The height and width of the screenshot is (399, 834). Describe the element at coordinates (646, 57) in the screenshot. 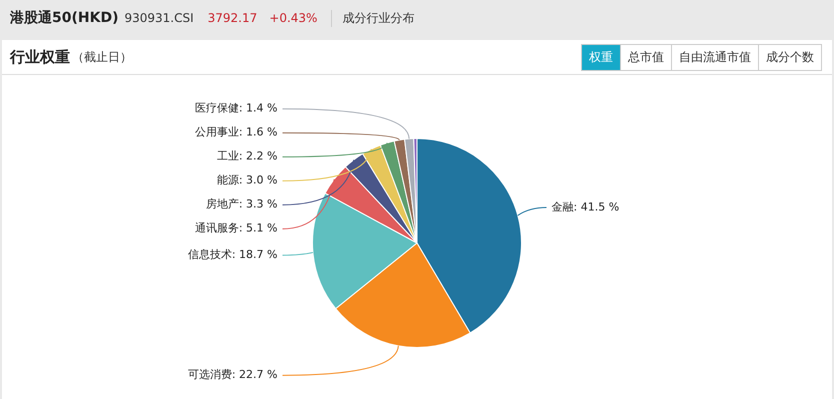

I see `text: 总市值` at that location.